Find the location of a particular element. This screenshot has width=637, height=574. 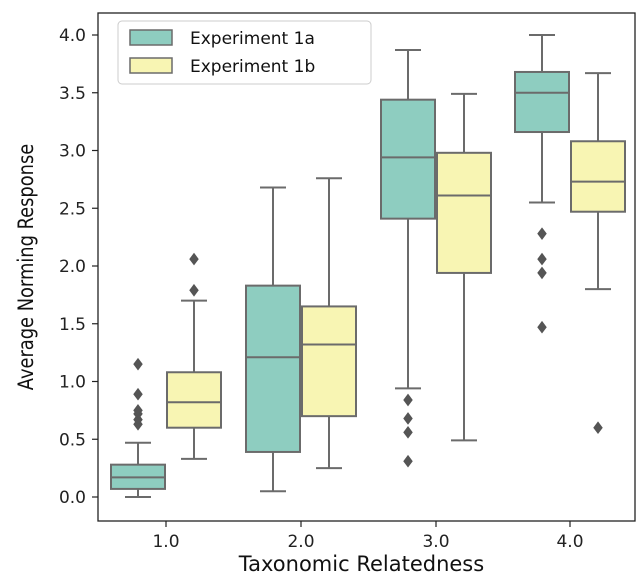

legend-frame is located at coordinates (244, 52).